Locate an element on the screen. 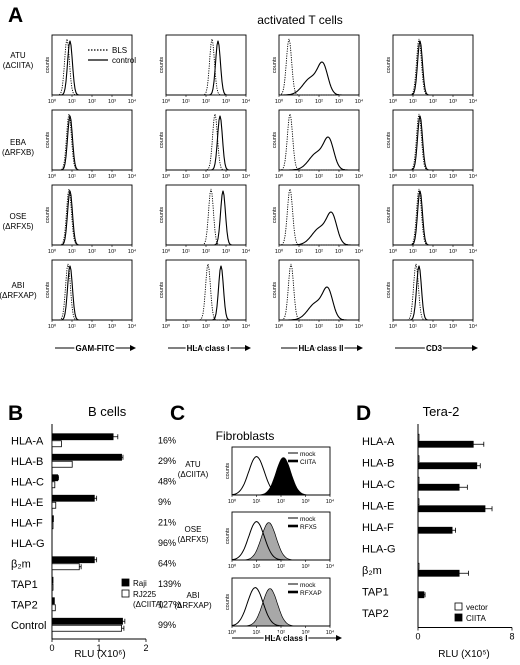 The image size is (520, 665). legend-rj225-swatch is located at coordinates (125, 593).